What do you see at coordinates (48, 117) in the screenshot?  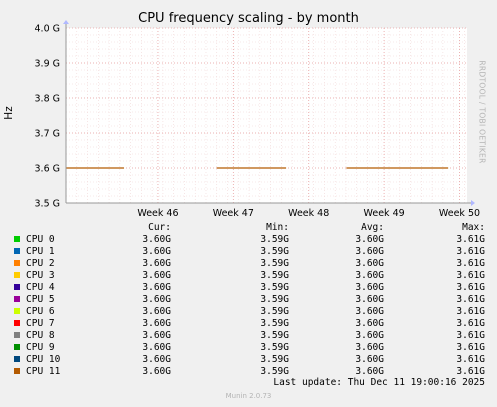 I see `y-axis-ticks: 3.5 G 3.6 G 3.7 G 3.8 G 3.9 G 4.0 G` at bounding box center [48, 117].